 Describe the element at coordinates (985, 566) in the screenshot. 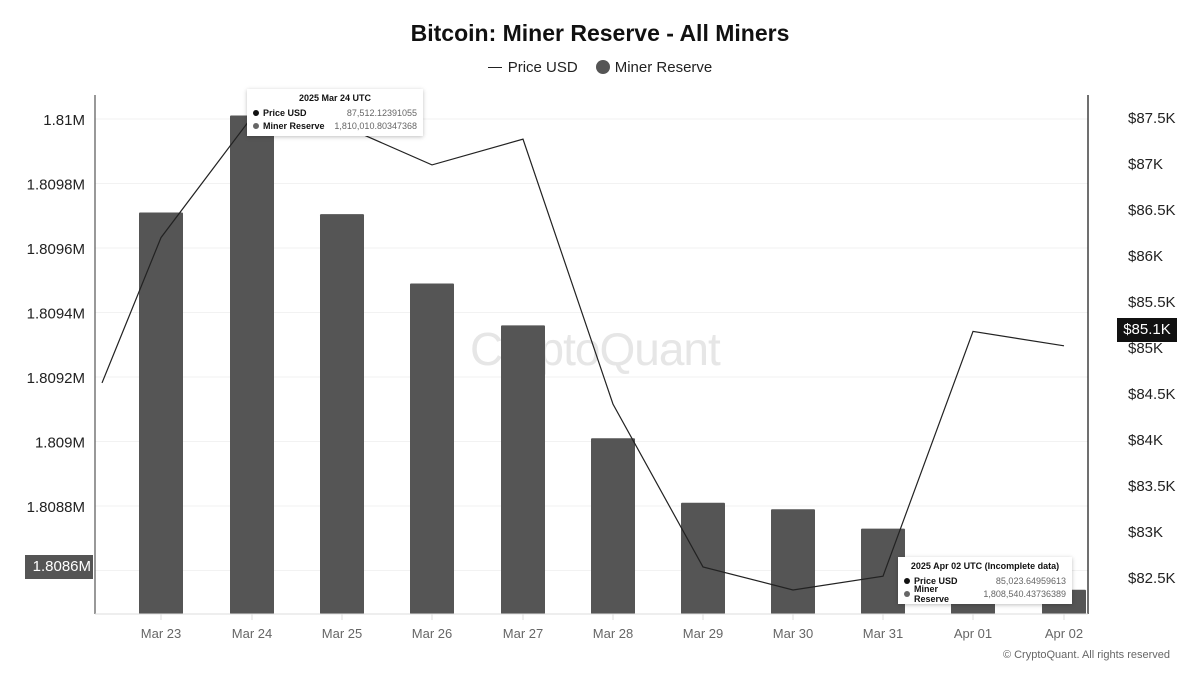

I see `tooltip-date: 2025 Apr 02 UTC (Incomplete data)` at that location.